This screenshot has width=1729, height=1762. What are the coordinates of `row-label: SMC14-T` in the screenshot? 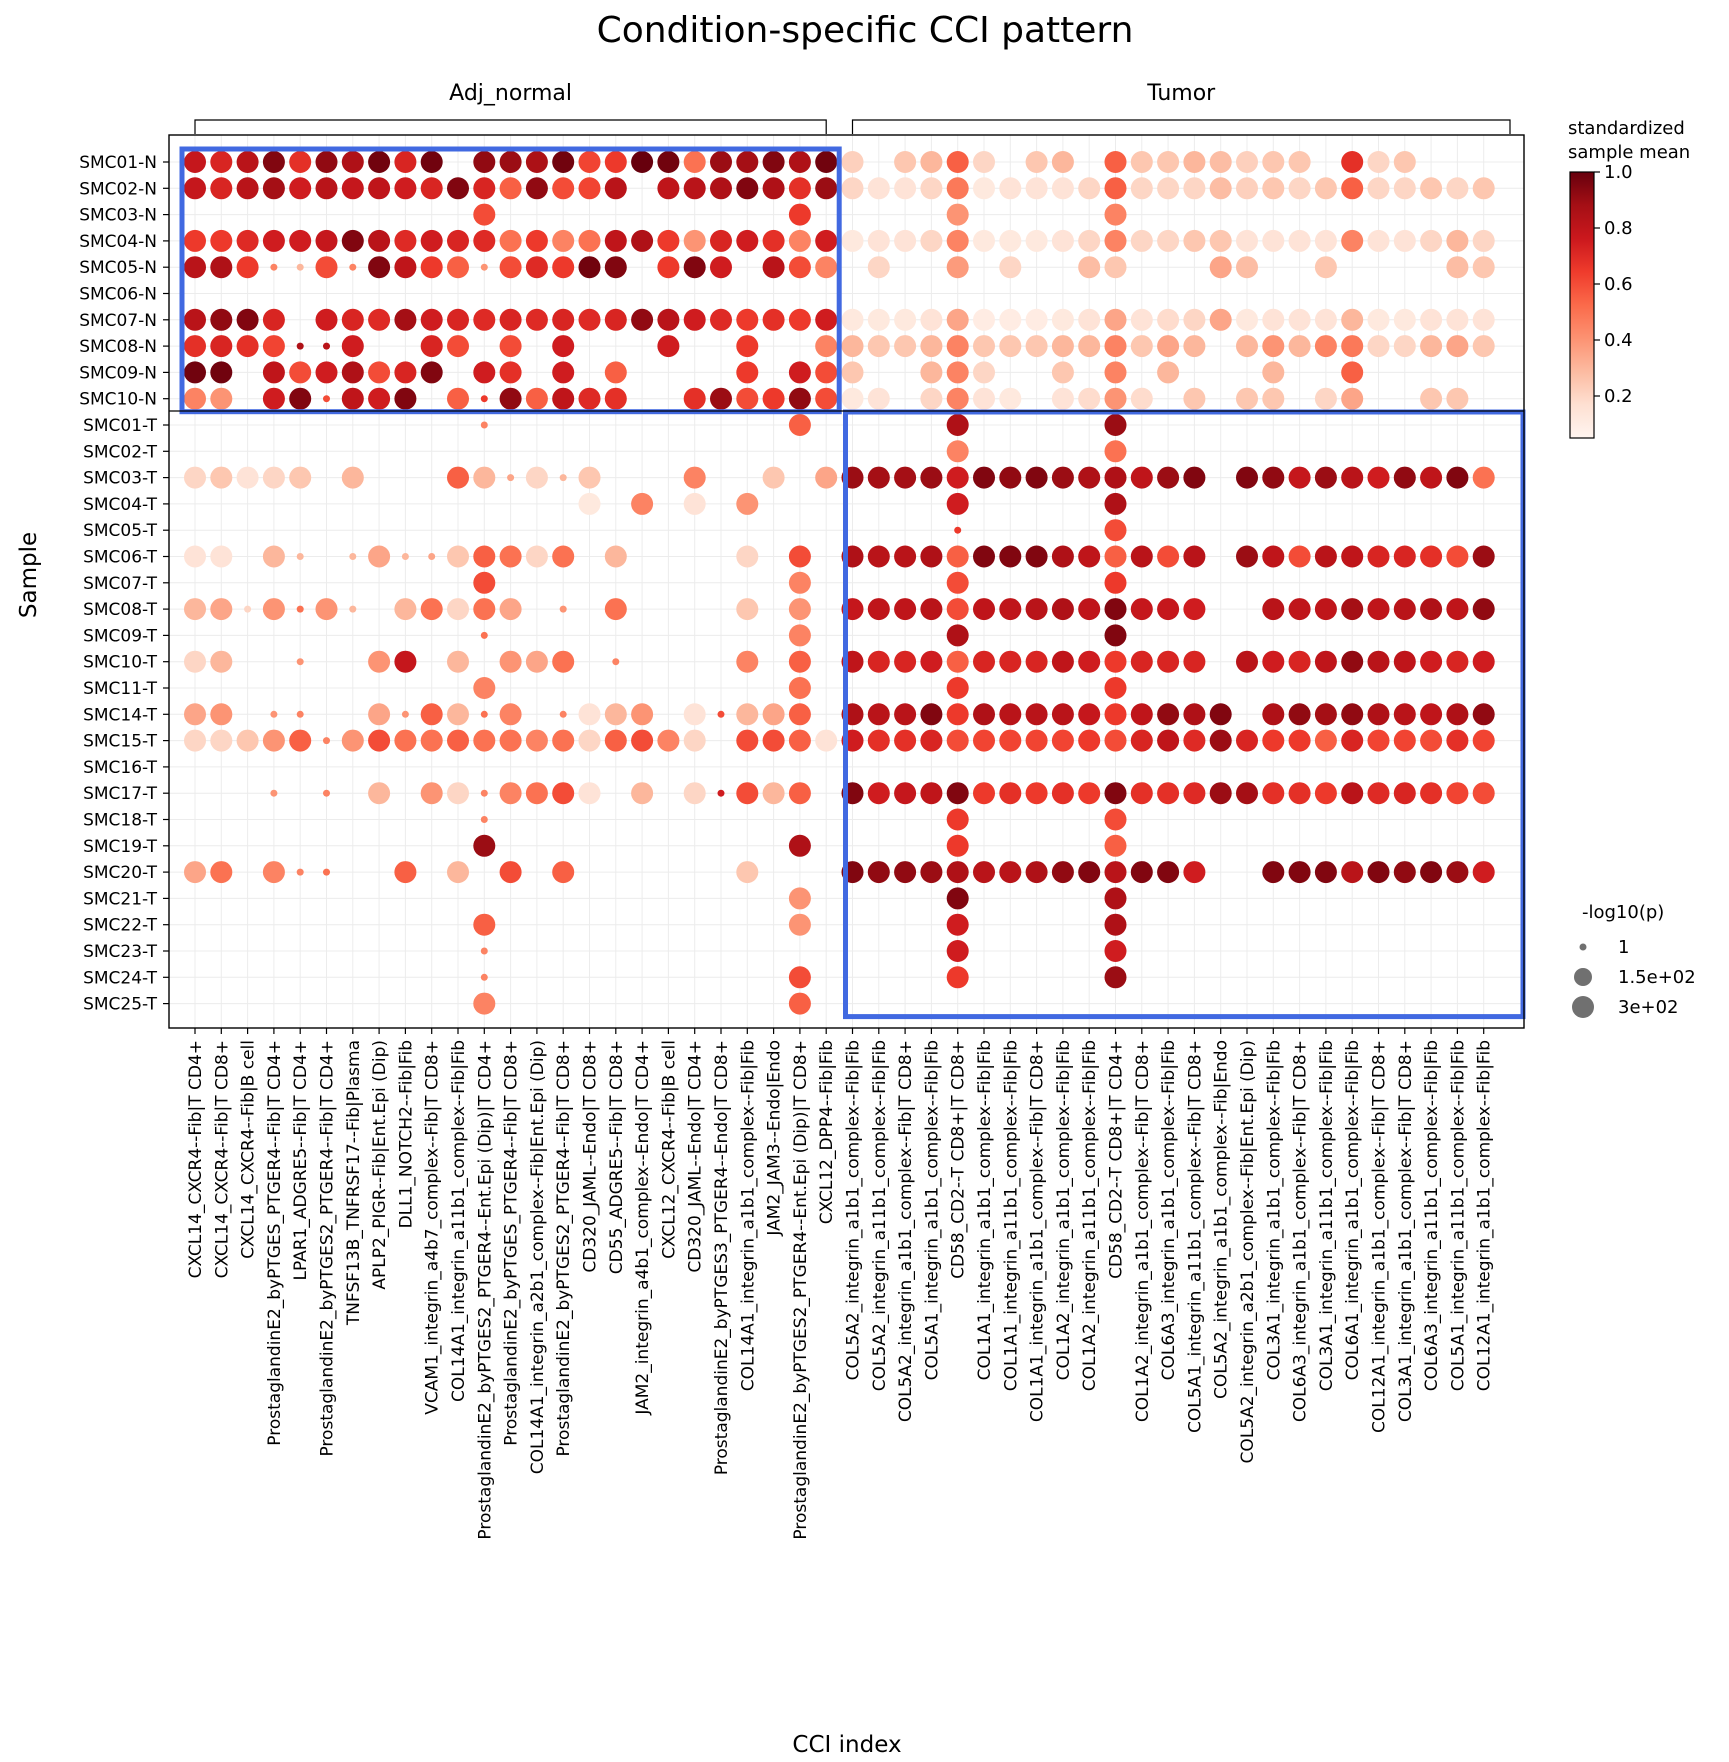 It's located at (120, 715).